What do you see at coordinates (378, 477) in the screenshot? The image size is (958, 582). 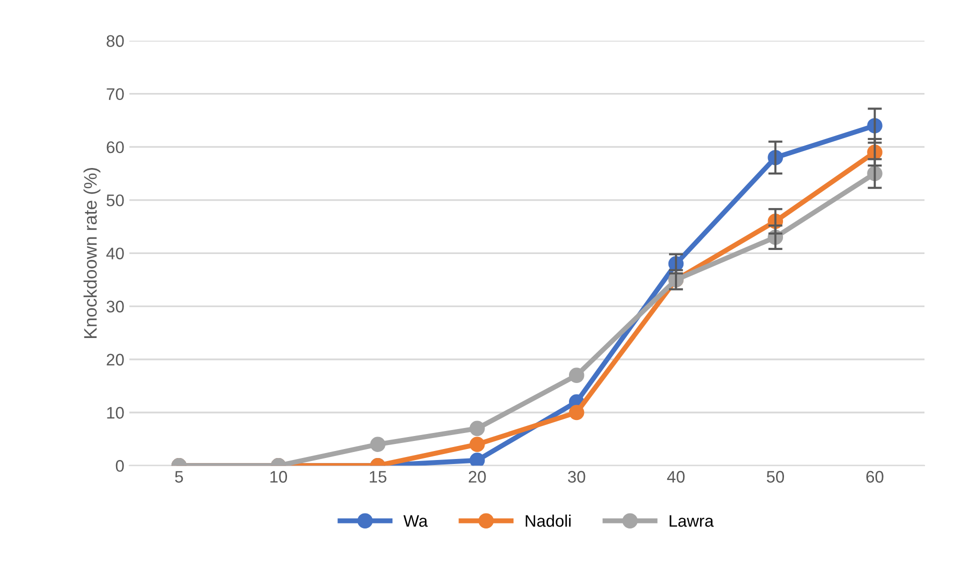 I see `x-tick-label: 15` at bounding box center [378, 477].